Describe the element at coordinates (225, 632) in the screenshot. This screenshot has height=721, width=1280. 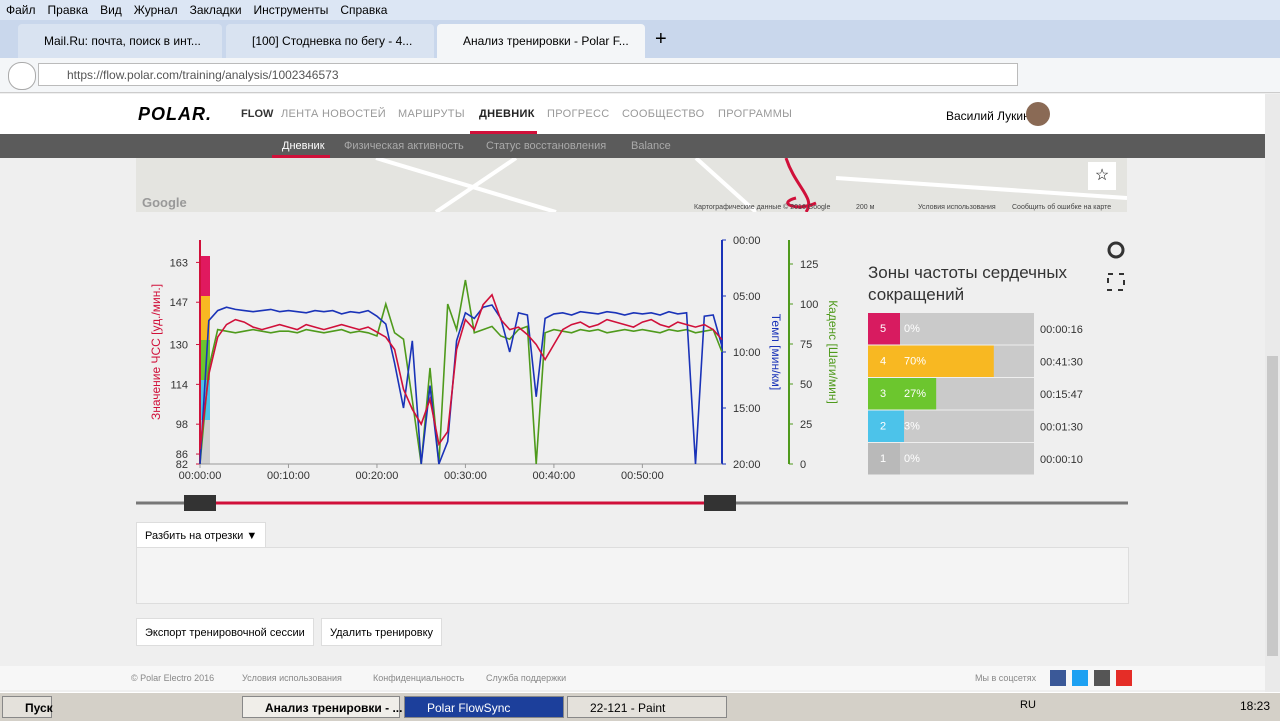
I see `export-button: Экспорт тренировочной сессии` at that location.